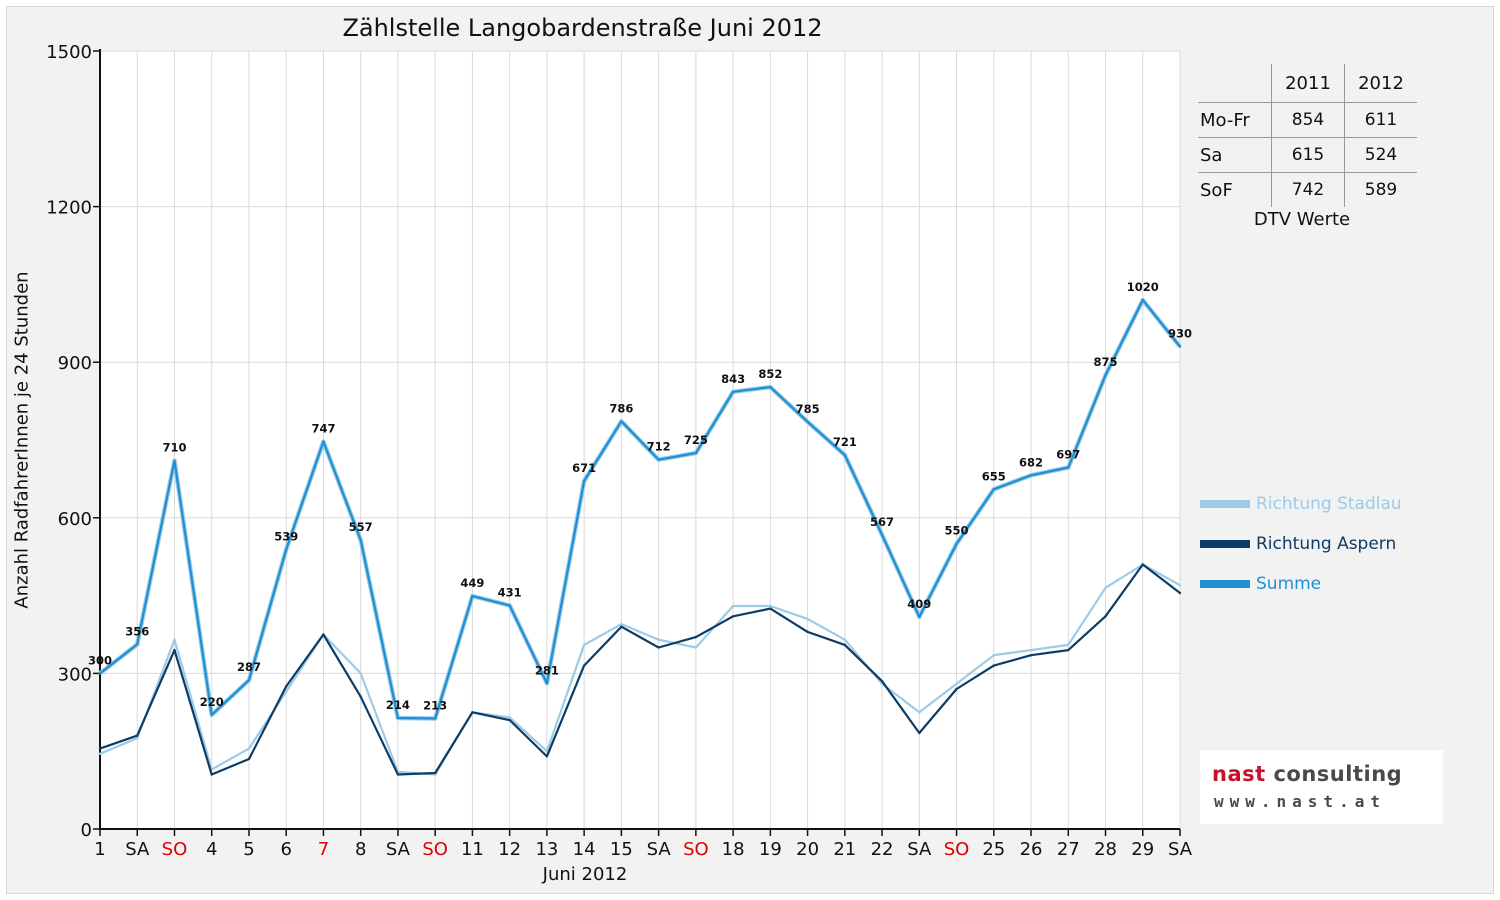 This screenshot has width=1500, height=900. Describe the element at coordinates (882, 849) in the screenshot. I see `x-tick-label: 22` at that location.